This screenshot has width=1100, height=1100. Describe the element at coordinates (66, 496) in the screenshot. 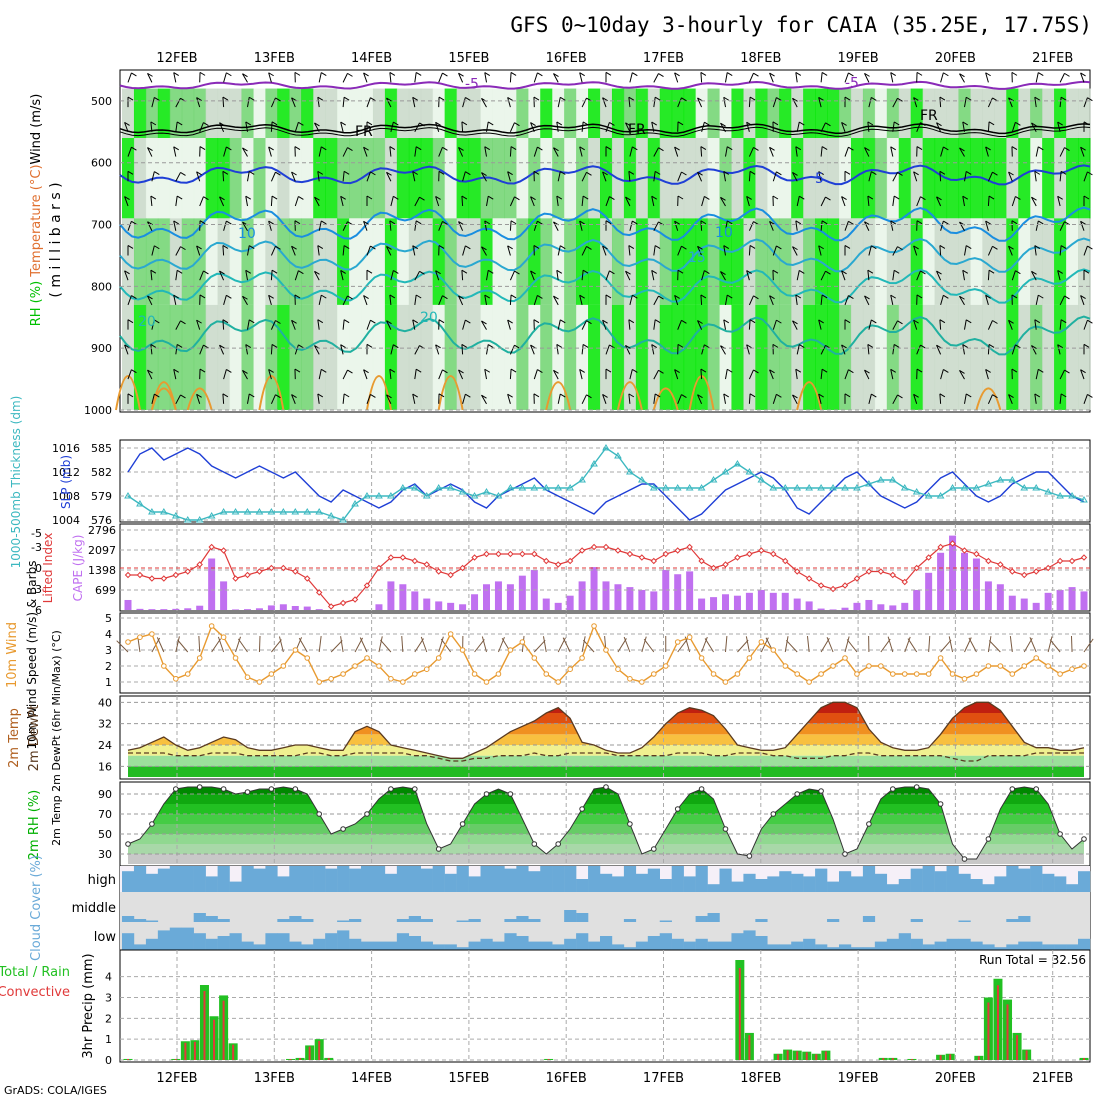

I see `slp-tick: 1008` at that location.